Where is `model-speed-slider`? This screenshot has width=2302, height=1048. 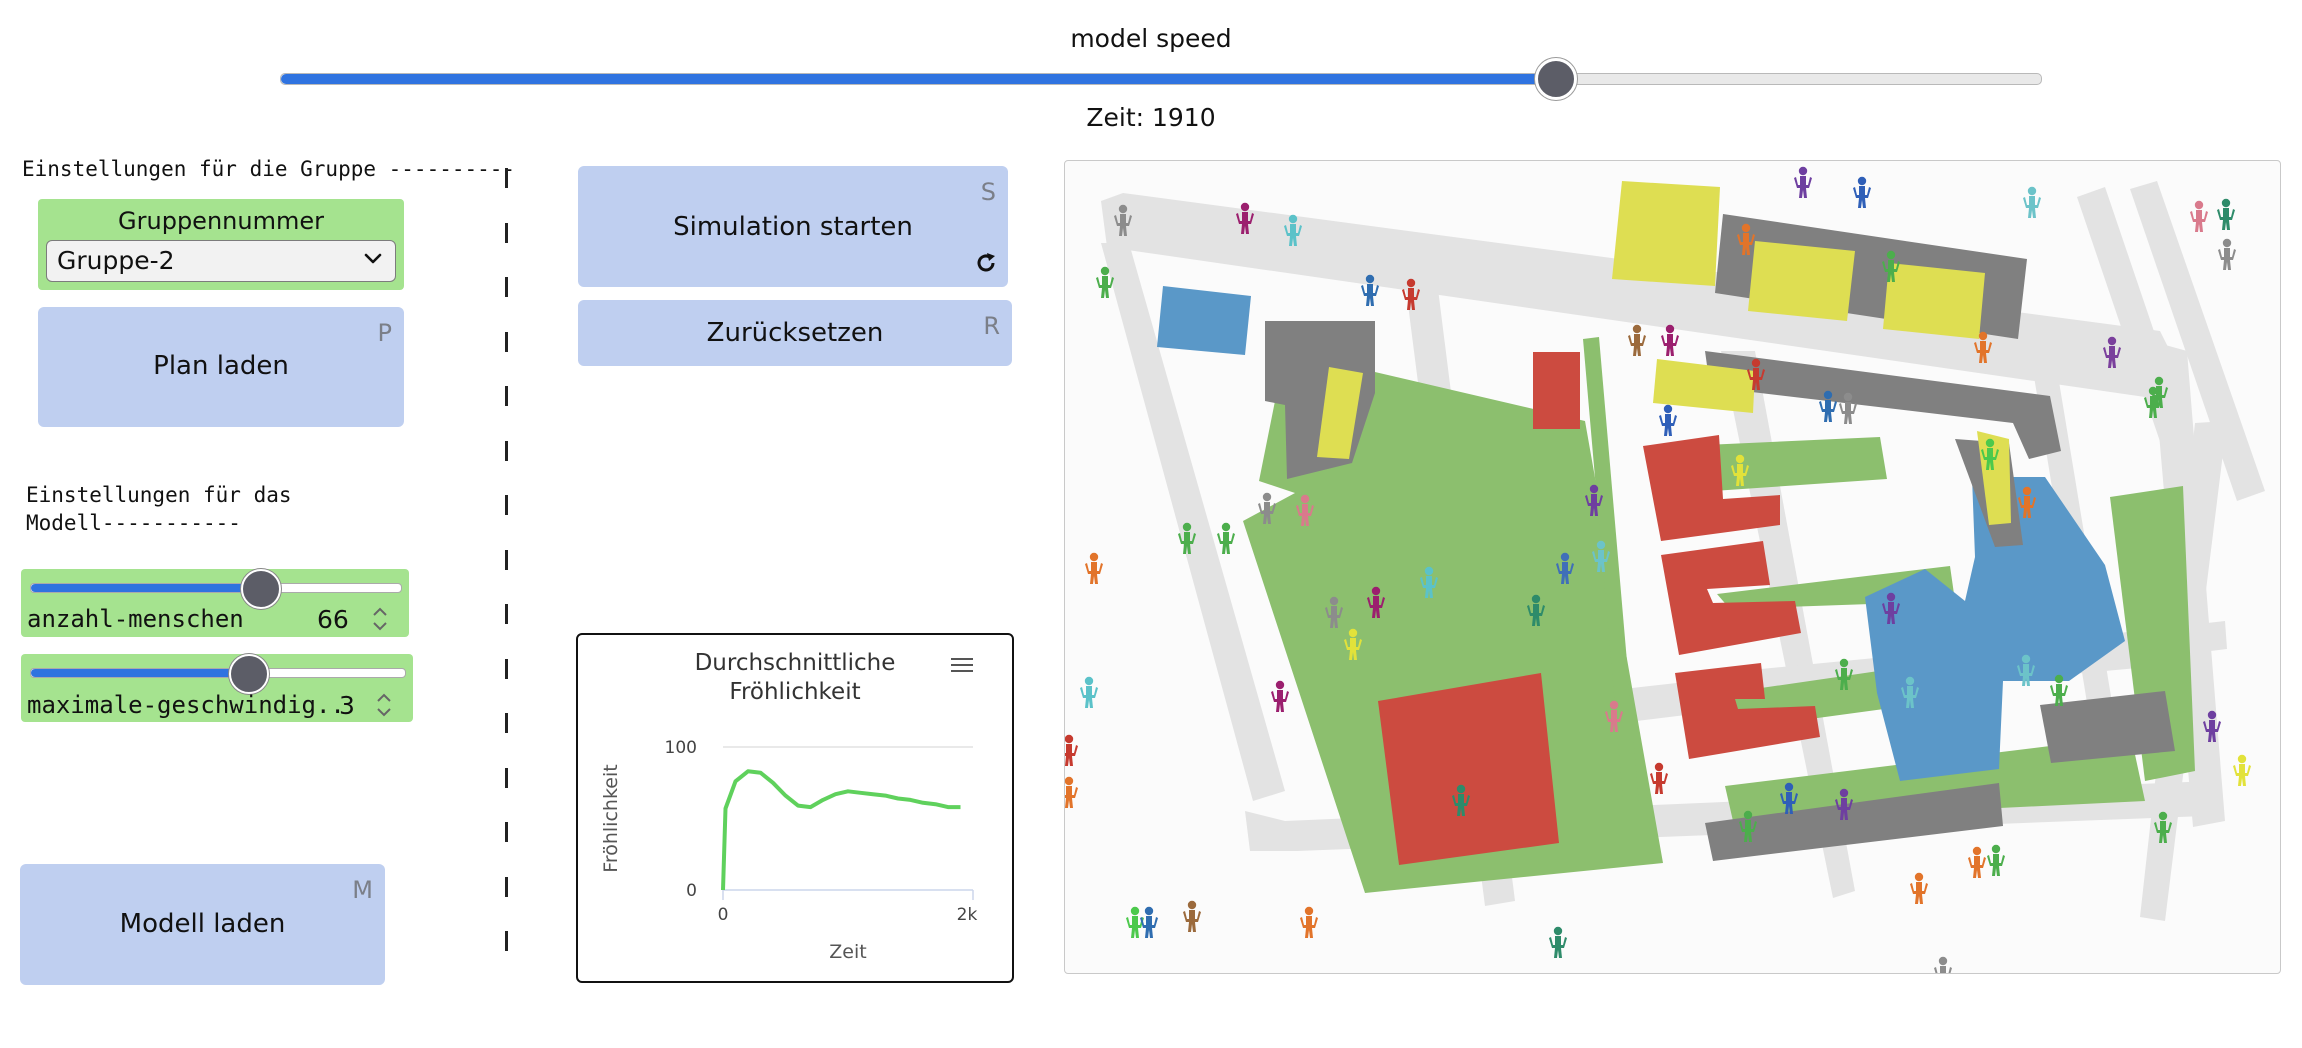 model-speed-slider is located at coordinates (1161, 79).